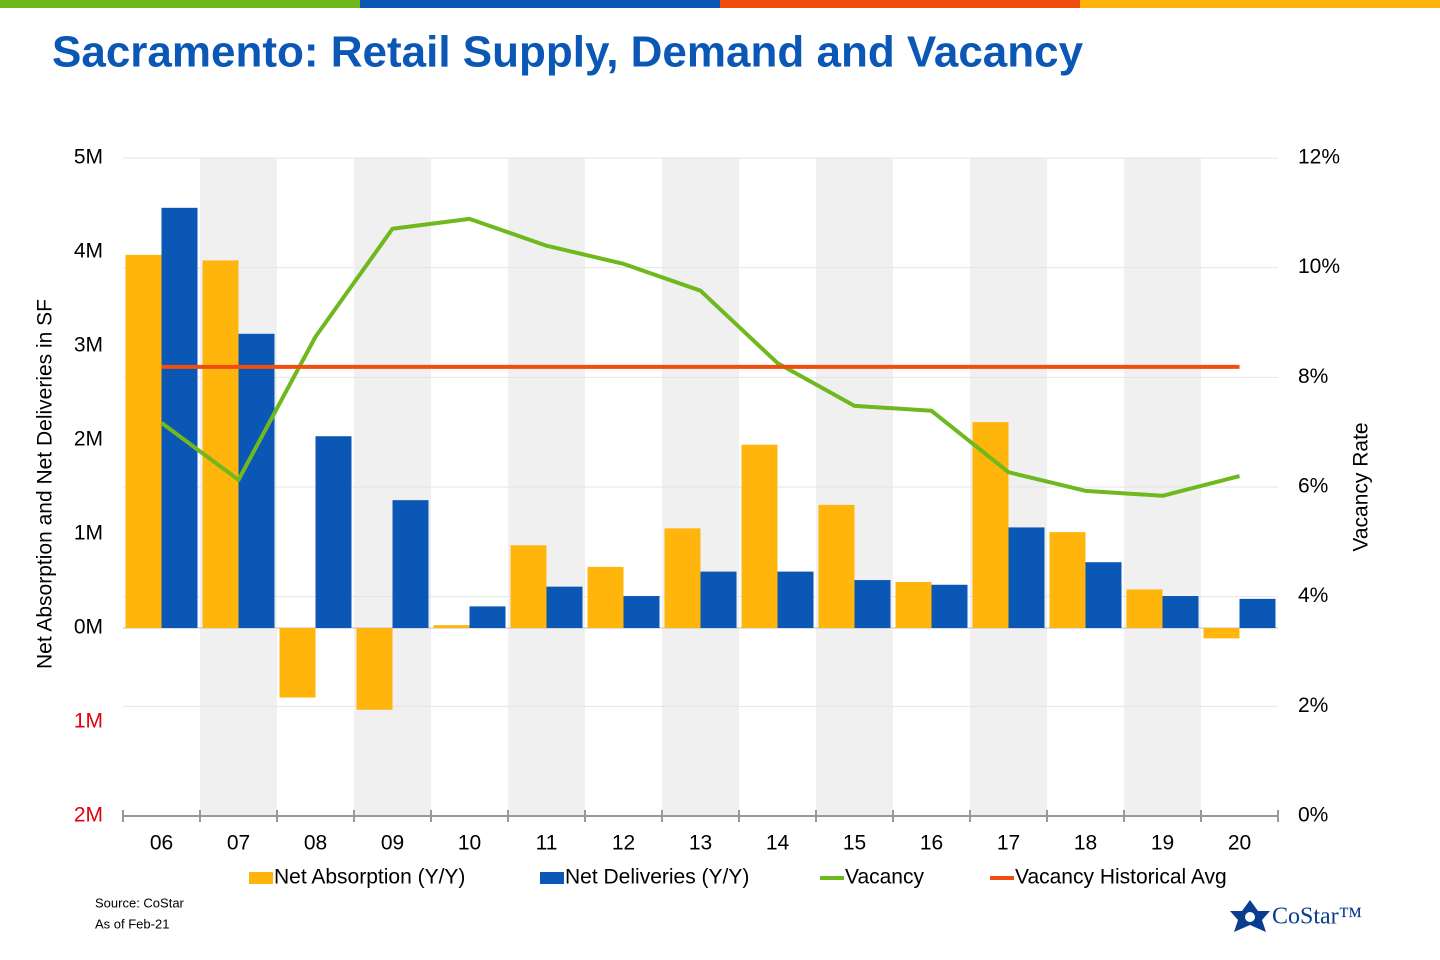 The width and height of the screenshot is (1440, 960). What do you see at coordinates (1250, 916) in the screenshot?
I see `logo-icon` at bounding box center [1250, 916].